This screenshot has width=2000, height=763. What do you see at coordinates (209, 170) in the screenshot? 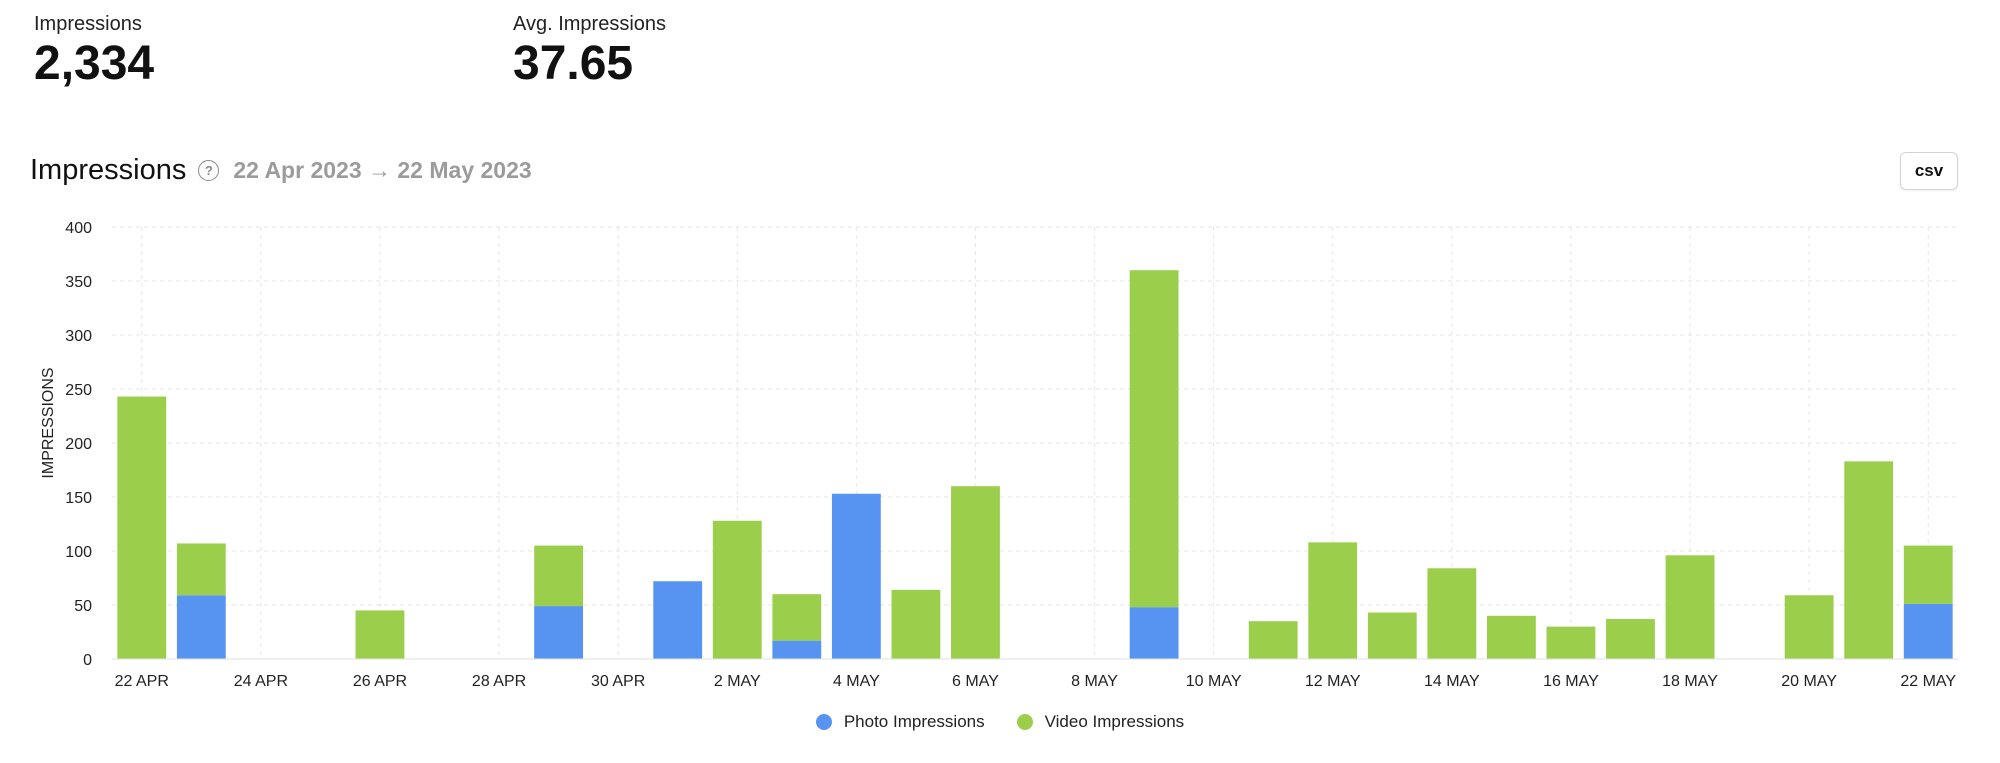
I see `question-circle-icon: ?` at bounding box center [209, 170].